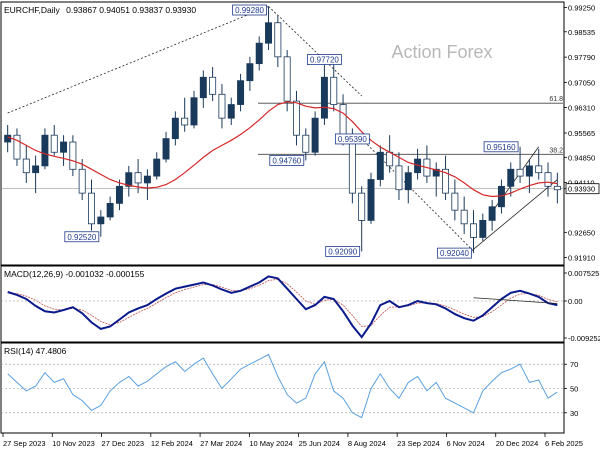 The width and height of the screenshot is (600, 450). I want to click on price-tick-label: 0.97790, so click(581, 57).